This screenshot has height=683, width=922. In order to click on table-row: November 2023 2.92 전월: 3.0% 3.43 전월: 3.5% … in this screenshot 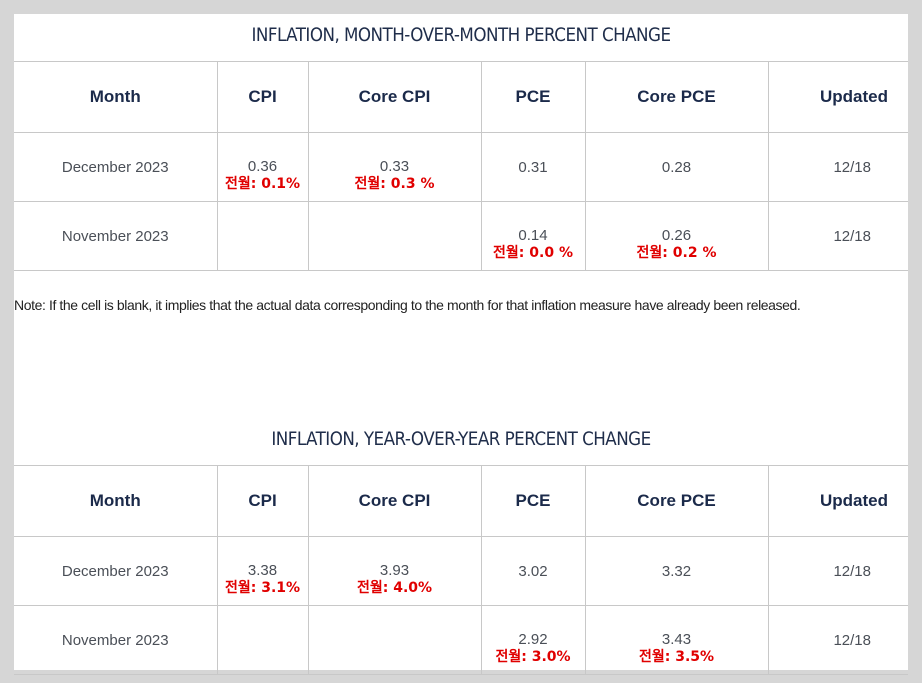, I will do `click(461, 640)`.